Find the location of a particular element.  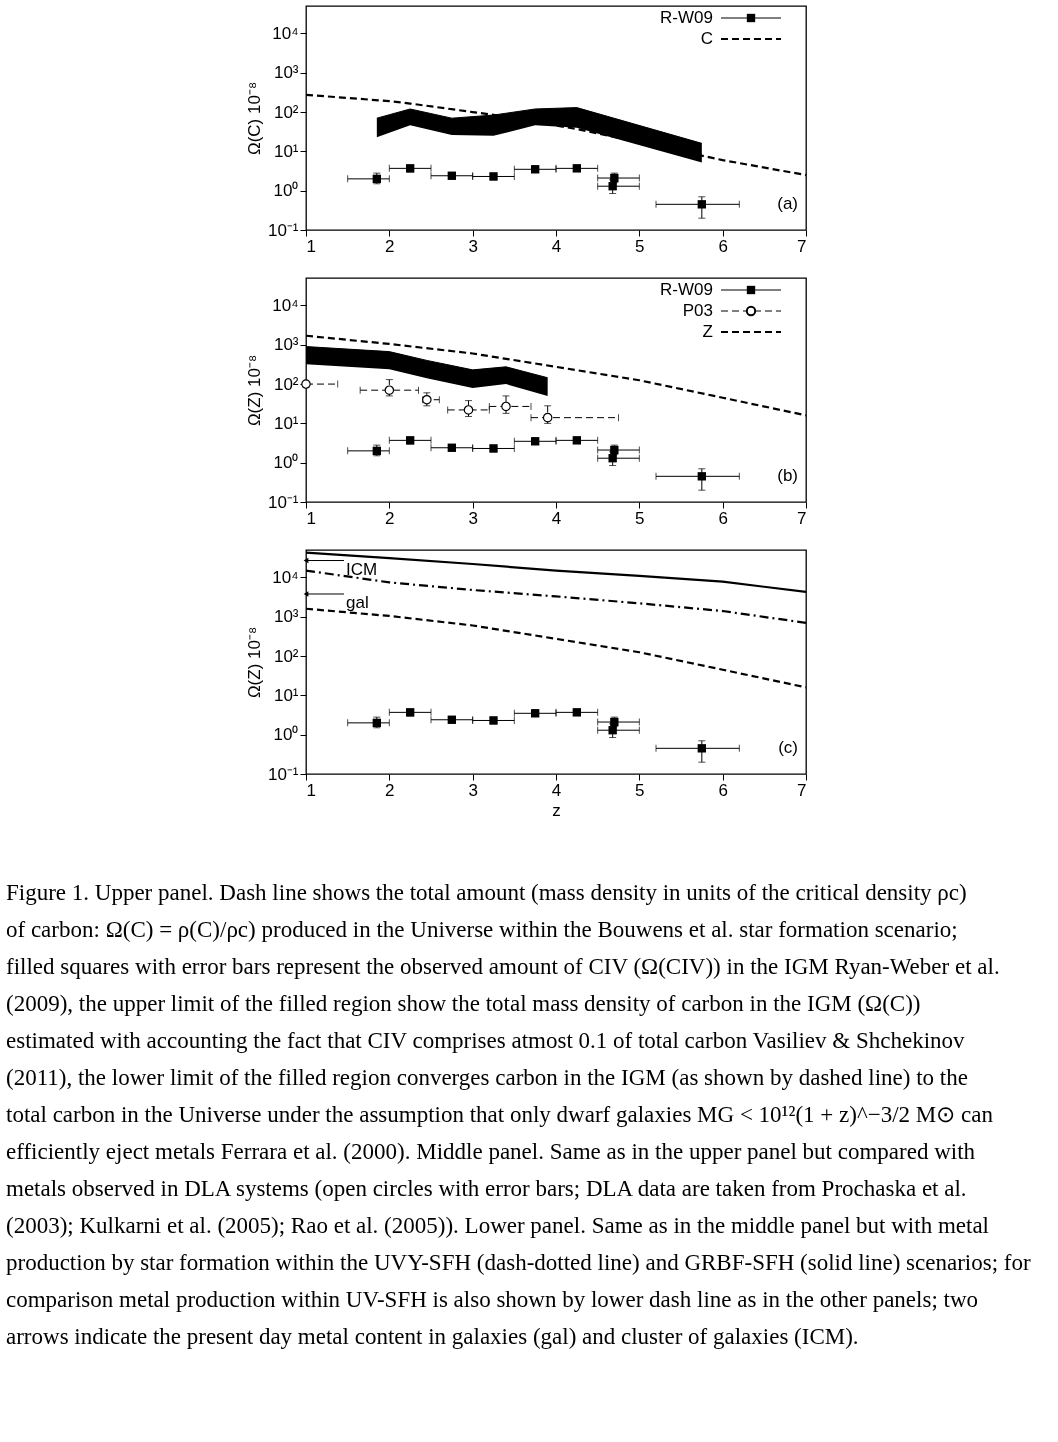

annotation: ICM is located at coordinates (362, 569).